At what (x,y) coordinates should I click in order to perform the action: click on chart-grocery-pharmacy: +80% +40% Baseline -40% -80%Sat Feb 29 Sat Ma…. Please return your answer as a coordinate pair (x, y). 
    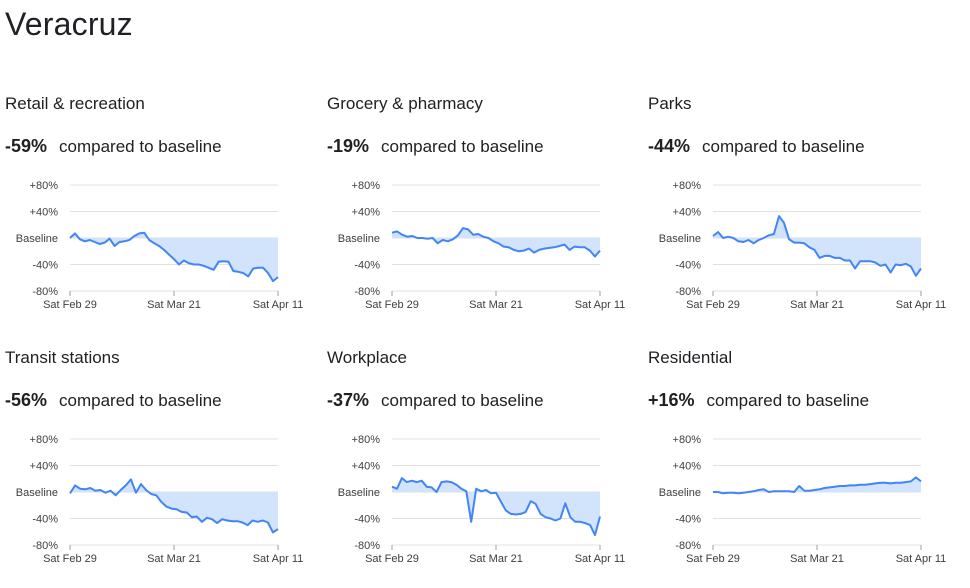
    Looking at the image, I should click on (482, 239).